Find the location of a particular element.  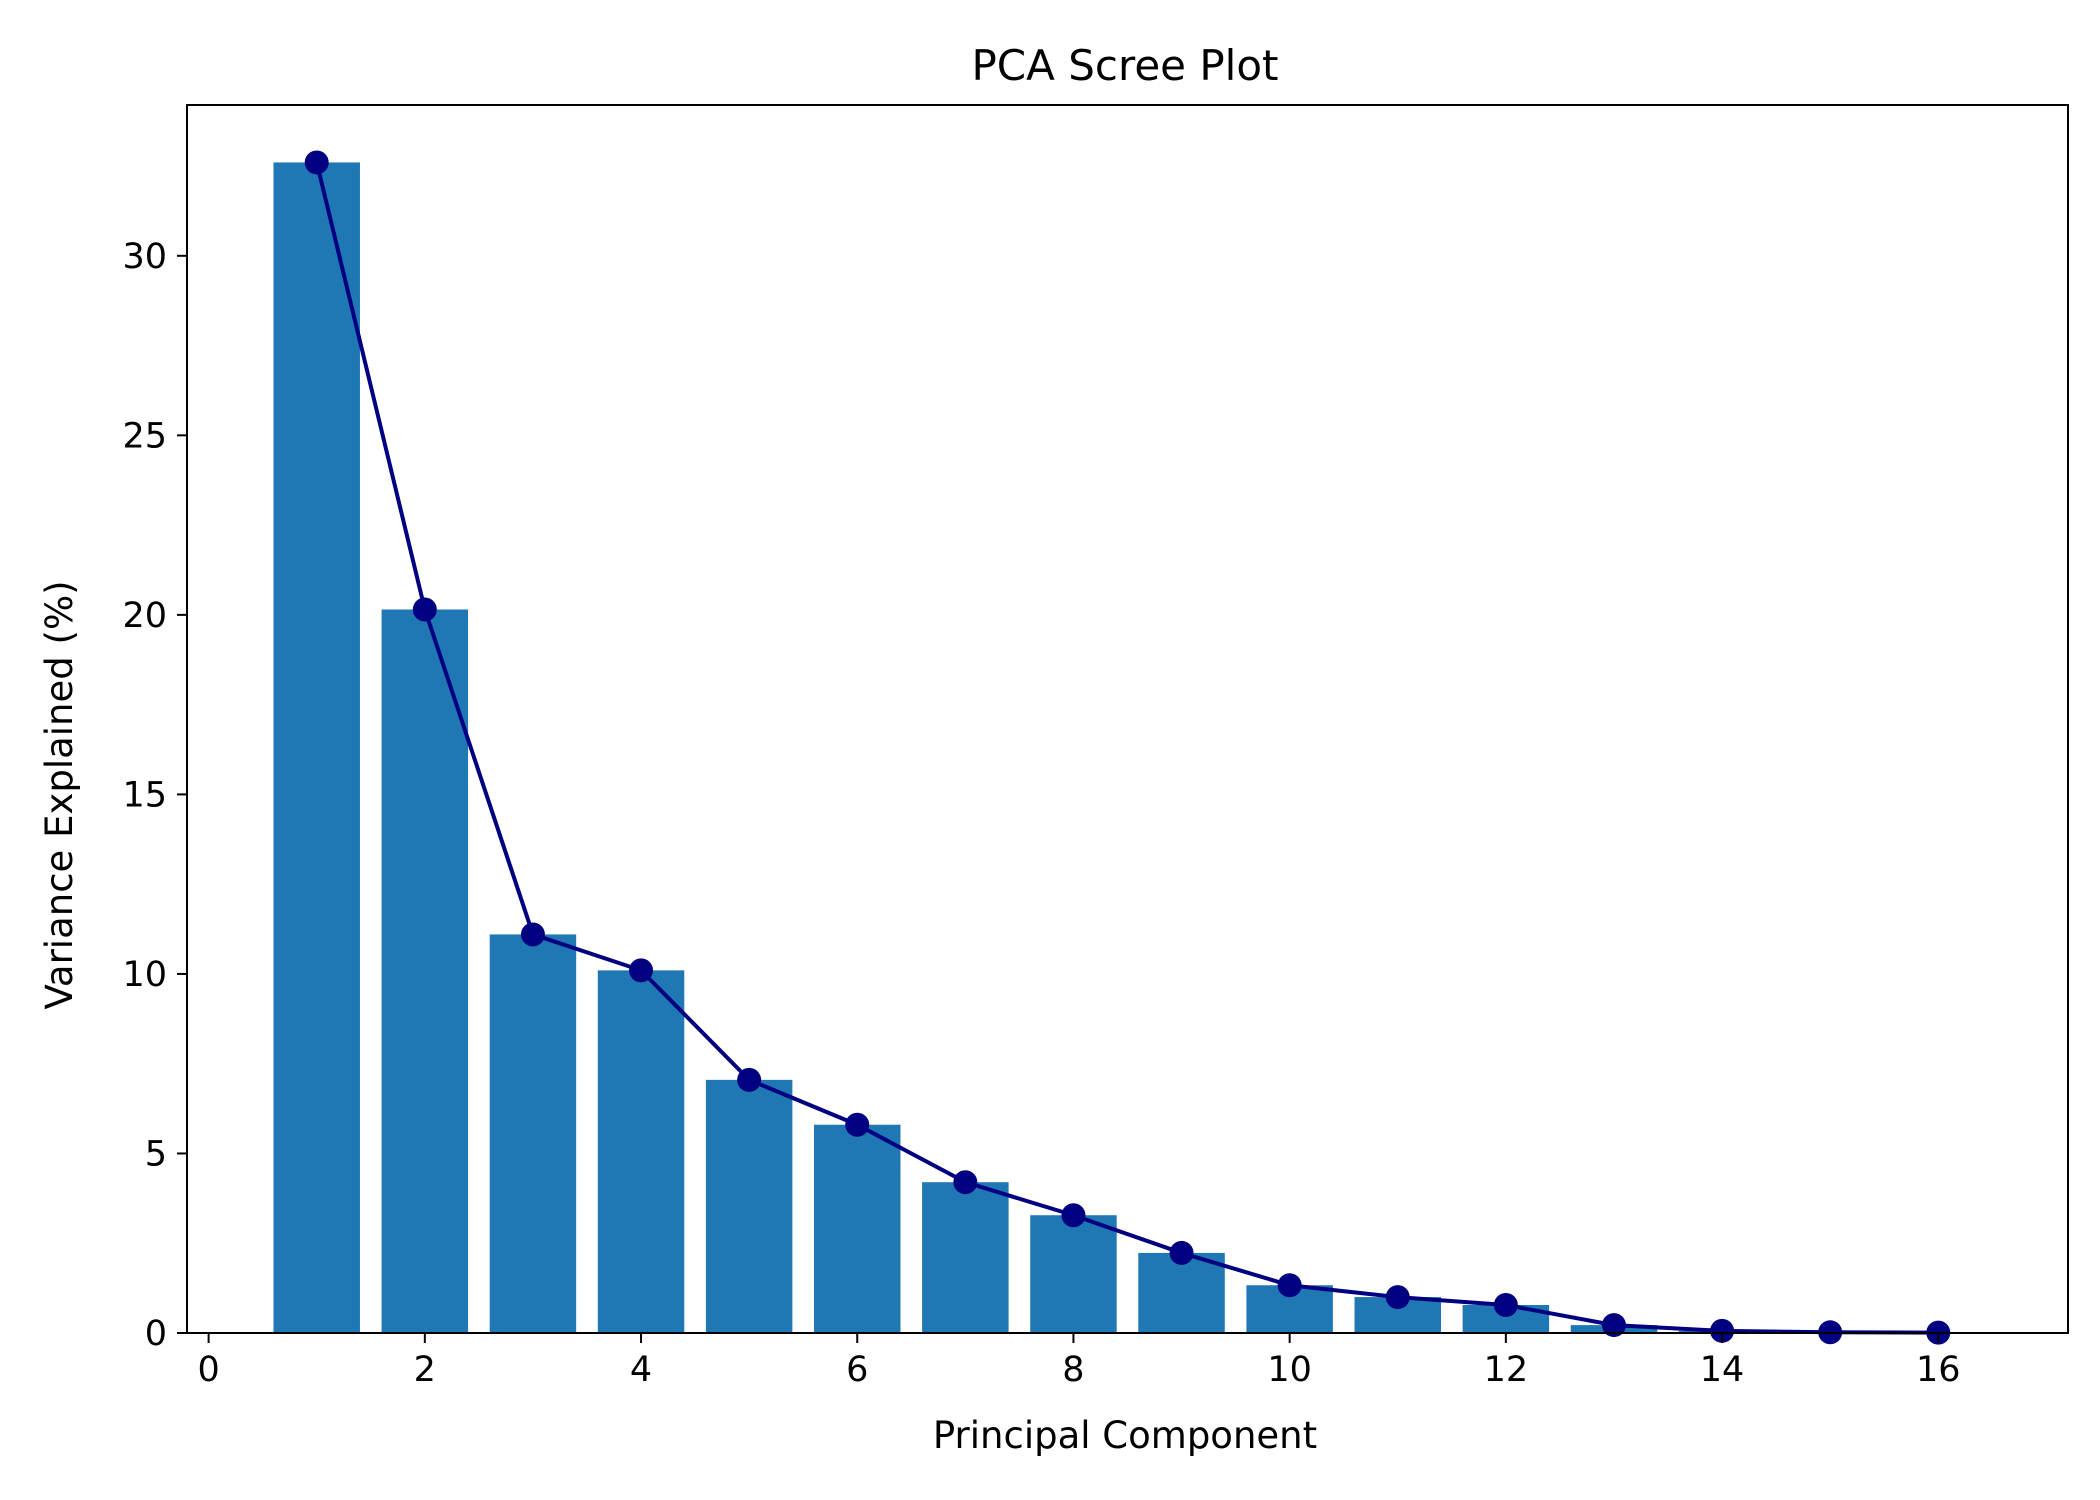

x-tick-label-12: 12 is located at coordinates (1506, 1370).